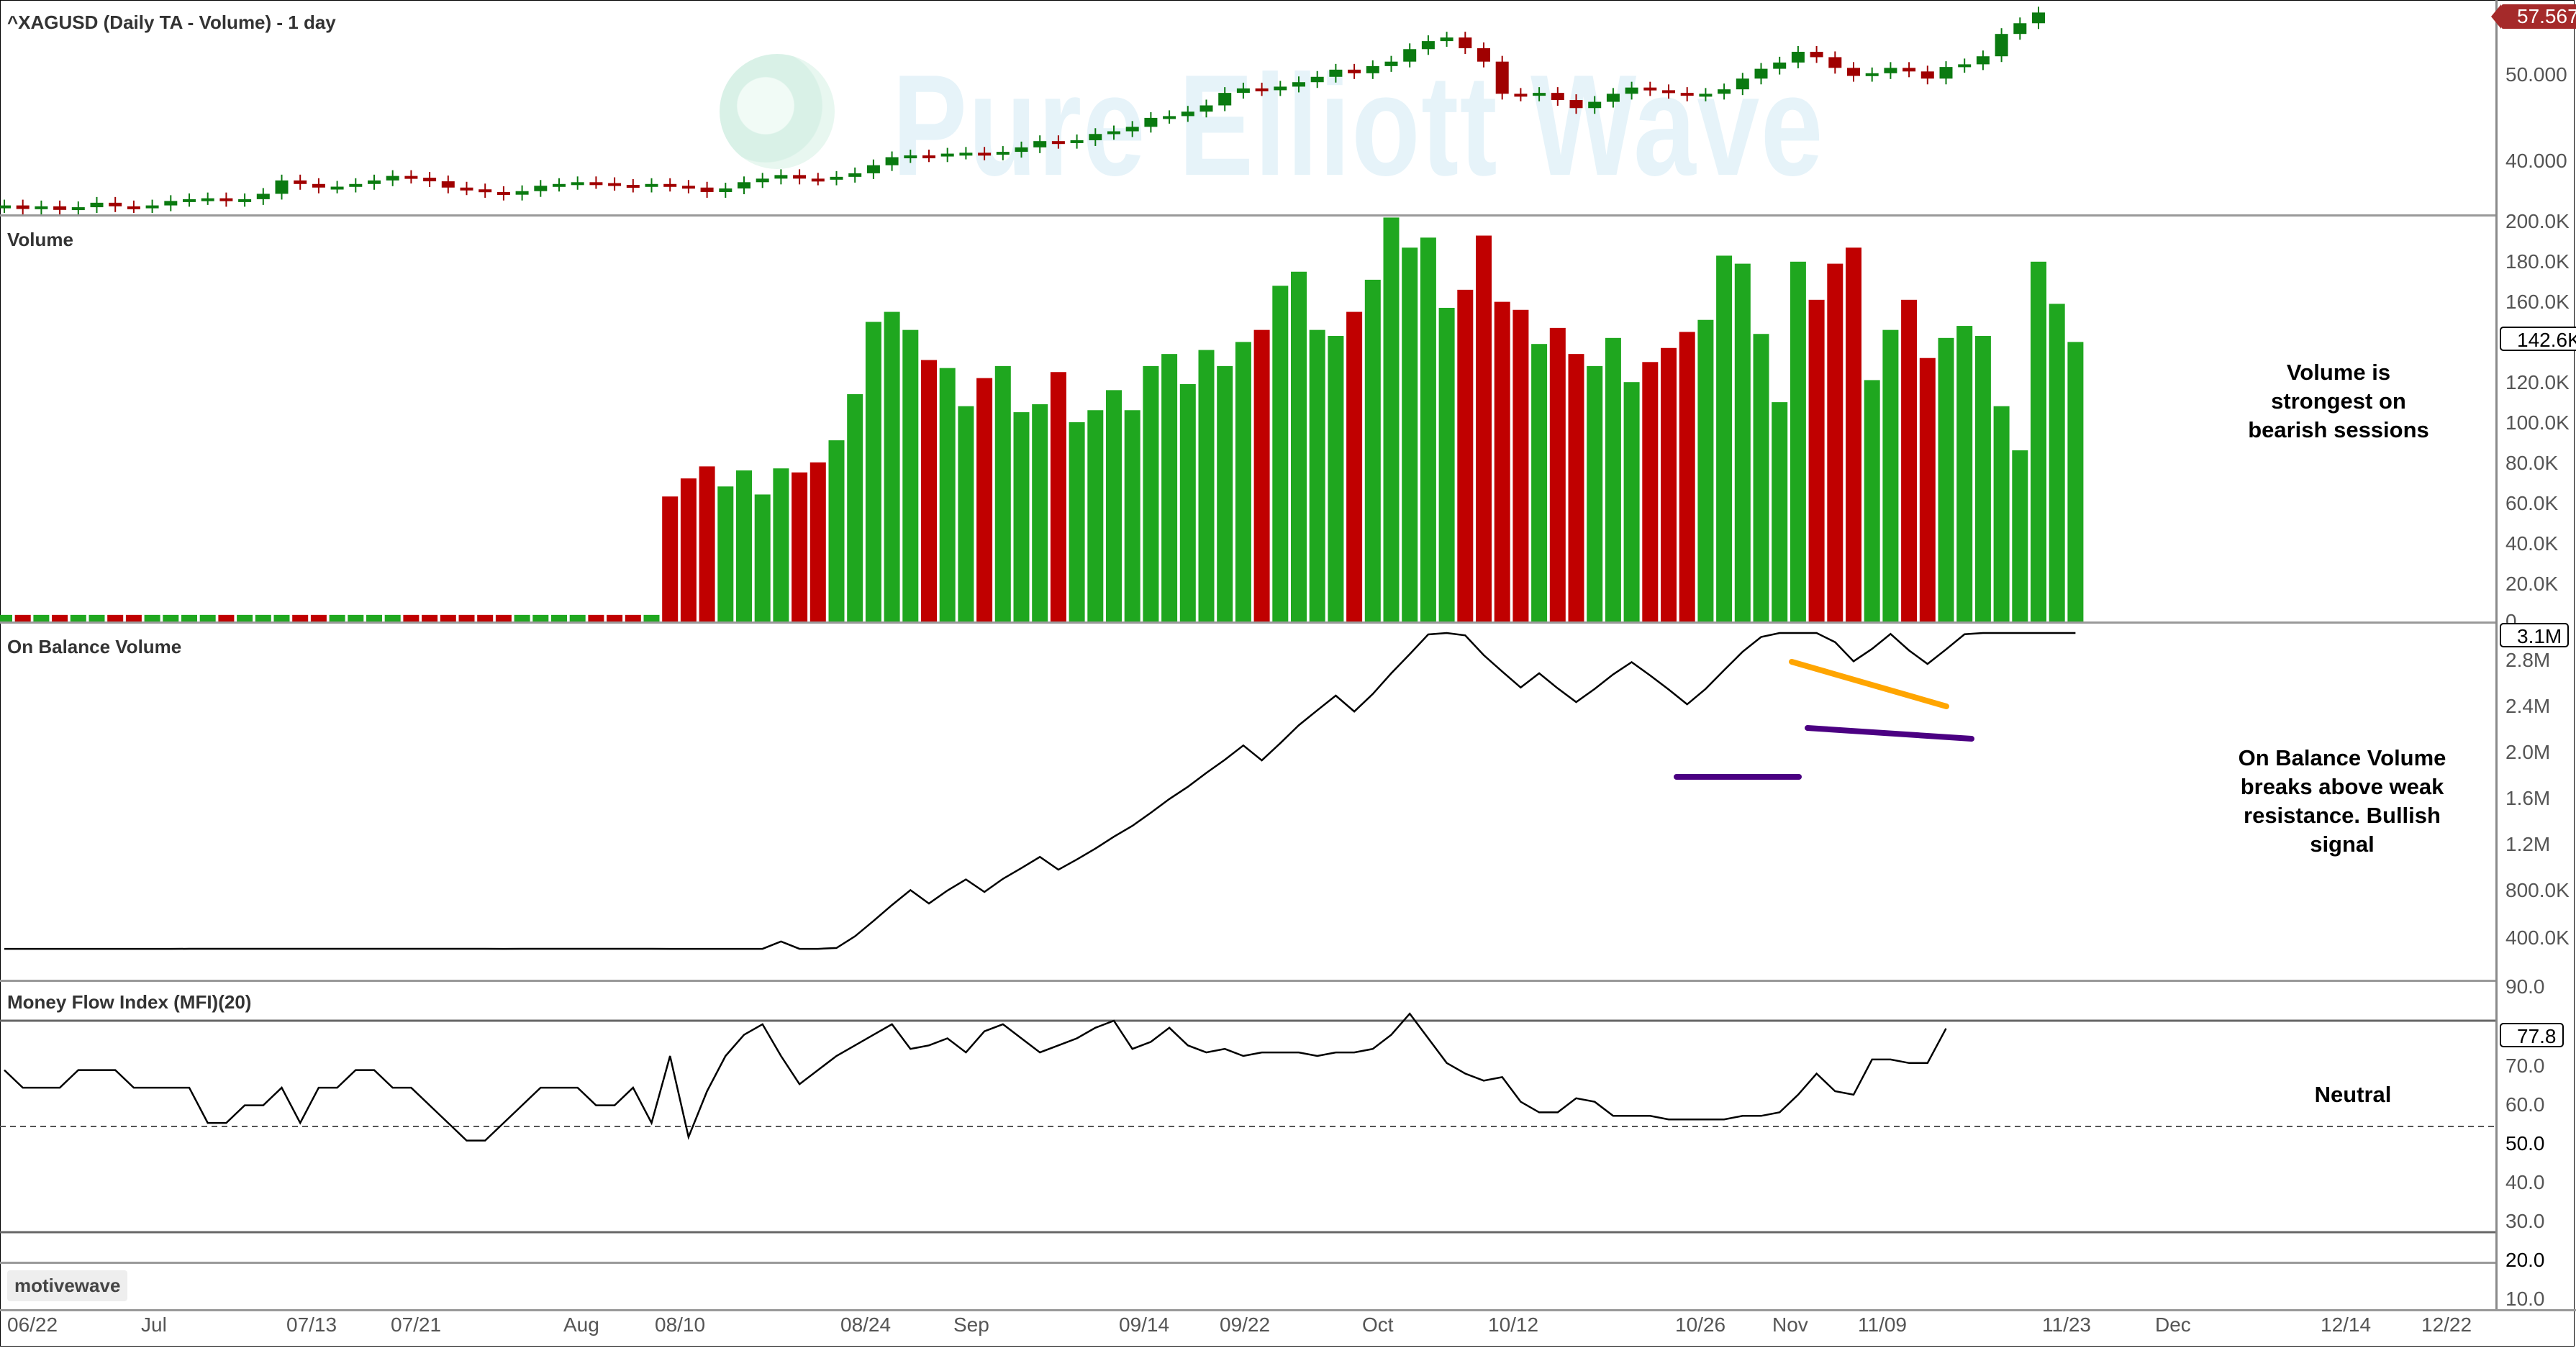 The width and height of the screenshot is (2576, 1348). Describe the element at coordinates (2525, 987) in the screenshot. I see `mfi-tick: 90.0` at that location.